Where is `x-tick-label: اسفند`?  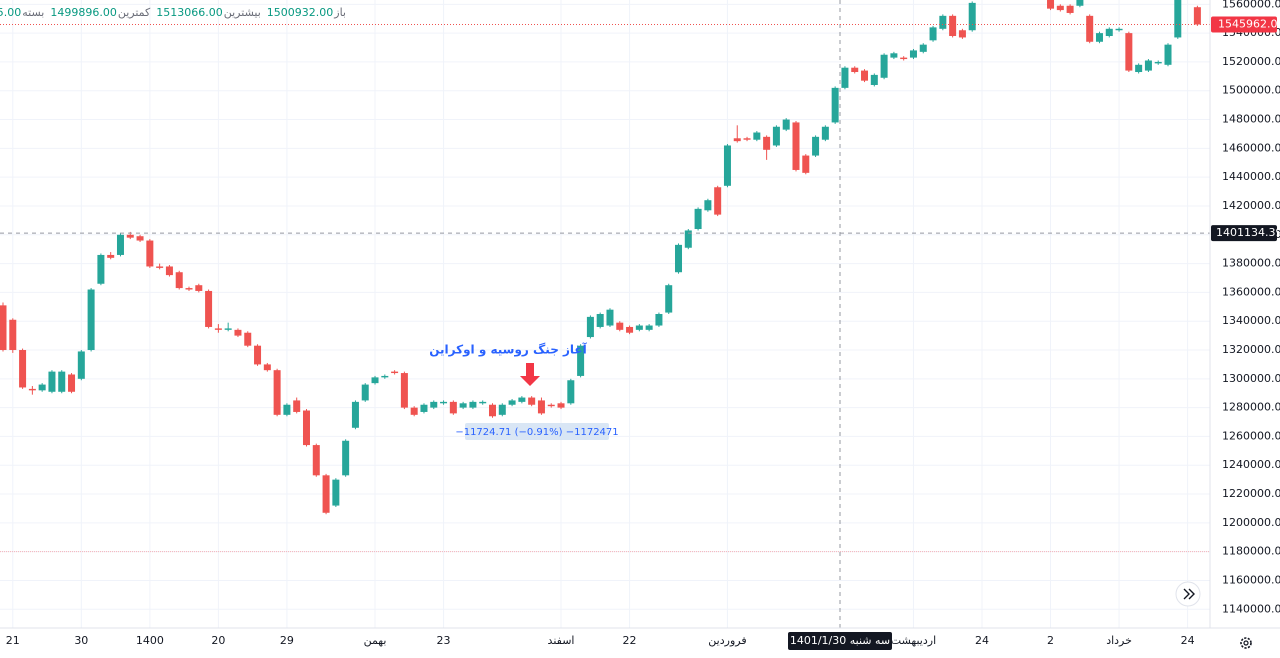
x-tick-label: اسفند is located at coordinates (561, 640).